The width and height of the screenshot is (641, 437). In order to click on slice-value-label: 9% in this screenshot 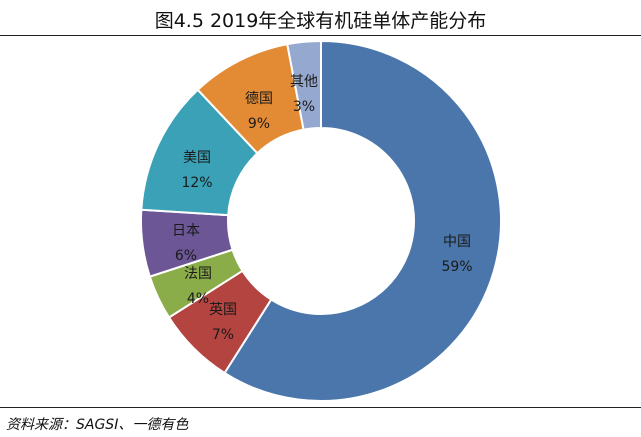, I will do `click(259, 124)`.